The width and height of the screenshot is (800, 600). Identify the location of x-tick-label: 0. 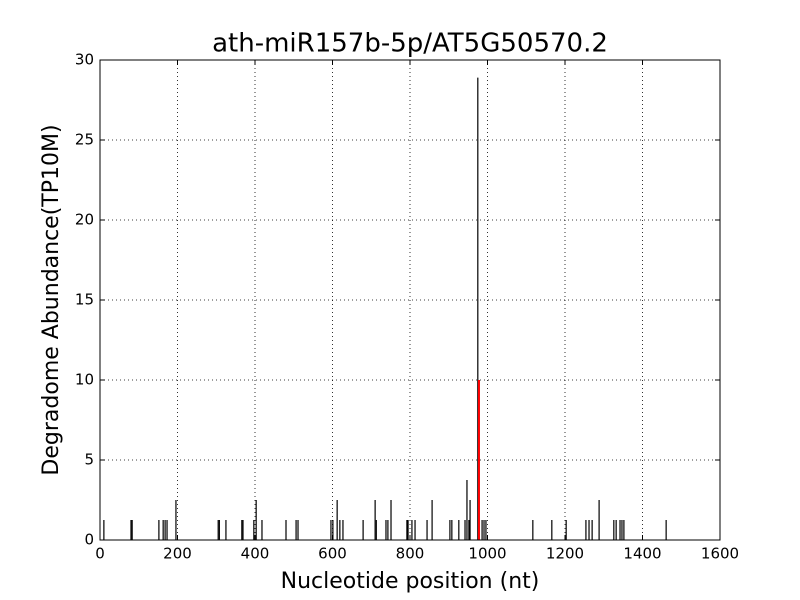
(100, 554).